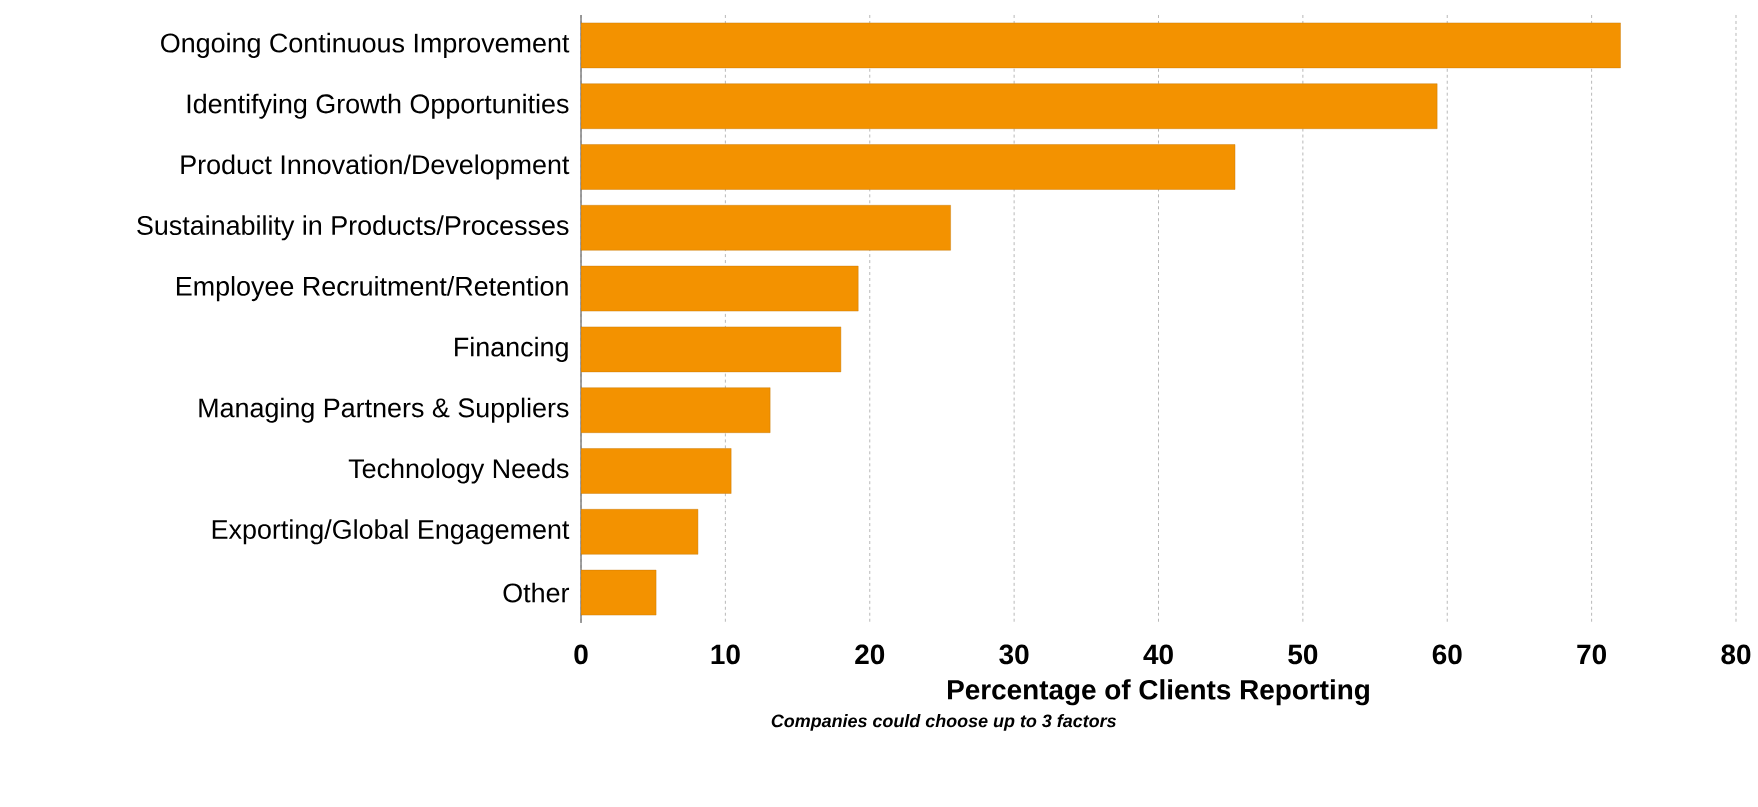 The image size is (1758, 807). What do you see at coordinates (375, 167) in the screenshot?
I see `y-tick-label: Product Innovation/Development` at bounding box center [375, 167].